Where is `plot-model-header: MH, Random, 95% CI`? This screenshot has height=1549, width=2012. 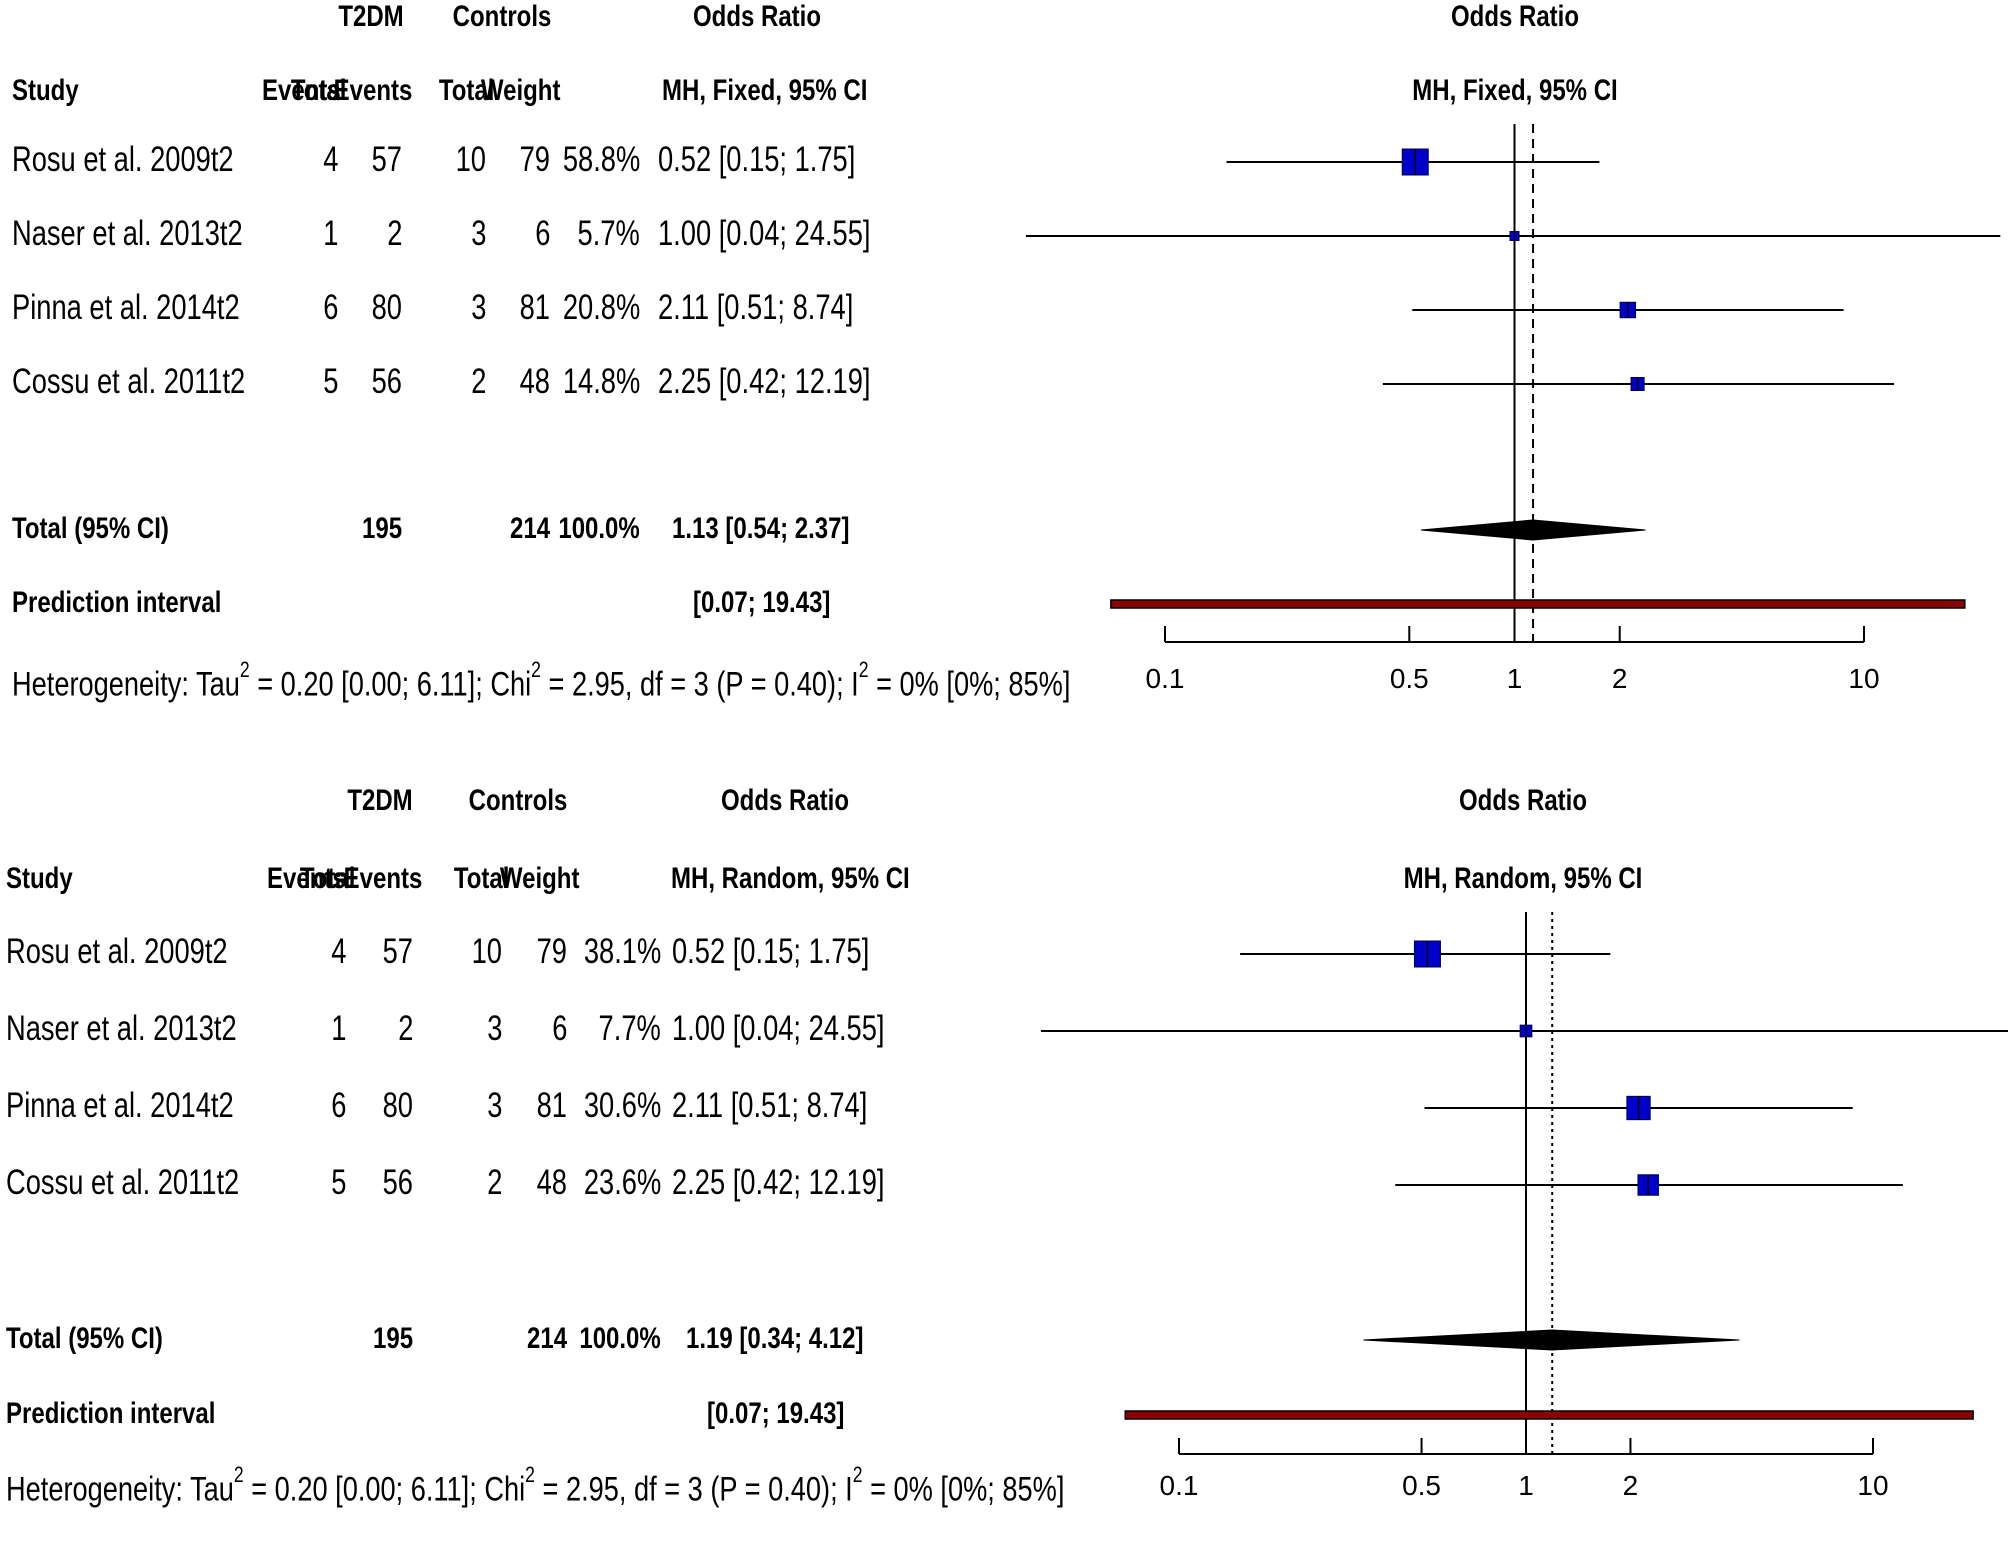
plot-model-header: MH, Random, 95% CI is located at coordinates (1523, 878).